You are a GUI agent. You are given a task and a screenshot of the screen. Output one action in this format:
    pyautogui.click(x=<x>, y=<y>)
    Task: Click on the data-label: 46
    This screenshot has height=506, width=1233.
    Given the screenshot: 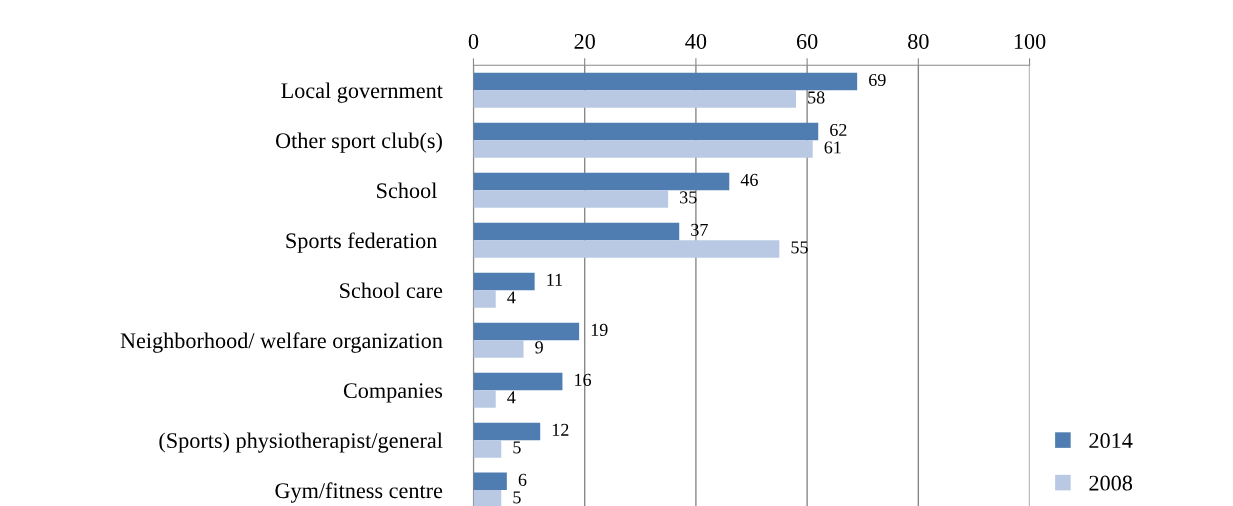 What is the action you would take?
    pyautogui.click(x=749, y=179)
    